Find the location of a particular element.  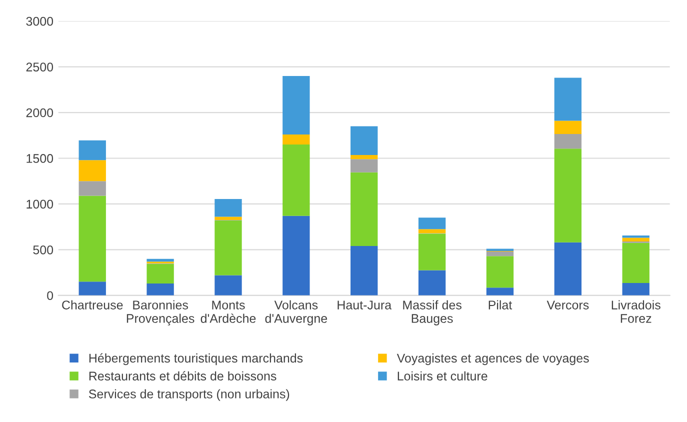

legend-label: Hébergements touristiques marchands is located at coordinates (196, 359).